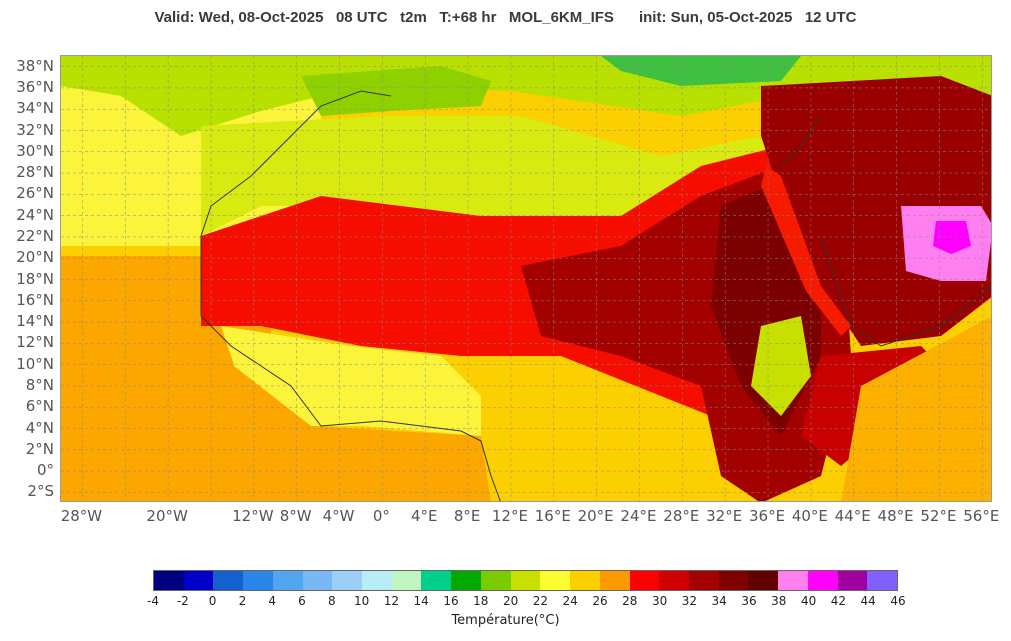 This screenshot has width=1011, height=641. What do you see at coordinates (35, 257) in the screenshot?
I see `lat-label: 20°N` at bounding box center [35, 257].